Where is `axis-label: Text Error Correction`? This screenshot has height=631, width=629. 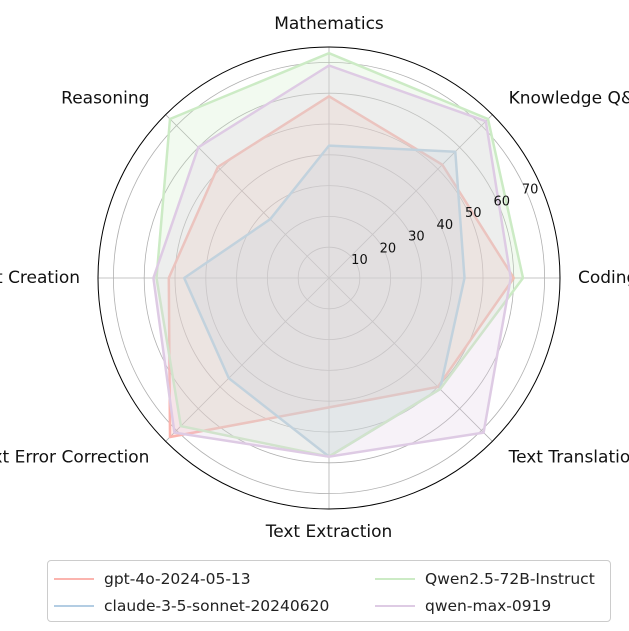
axis-label: Text Error Correction is located at coordinates (74, 458).